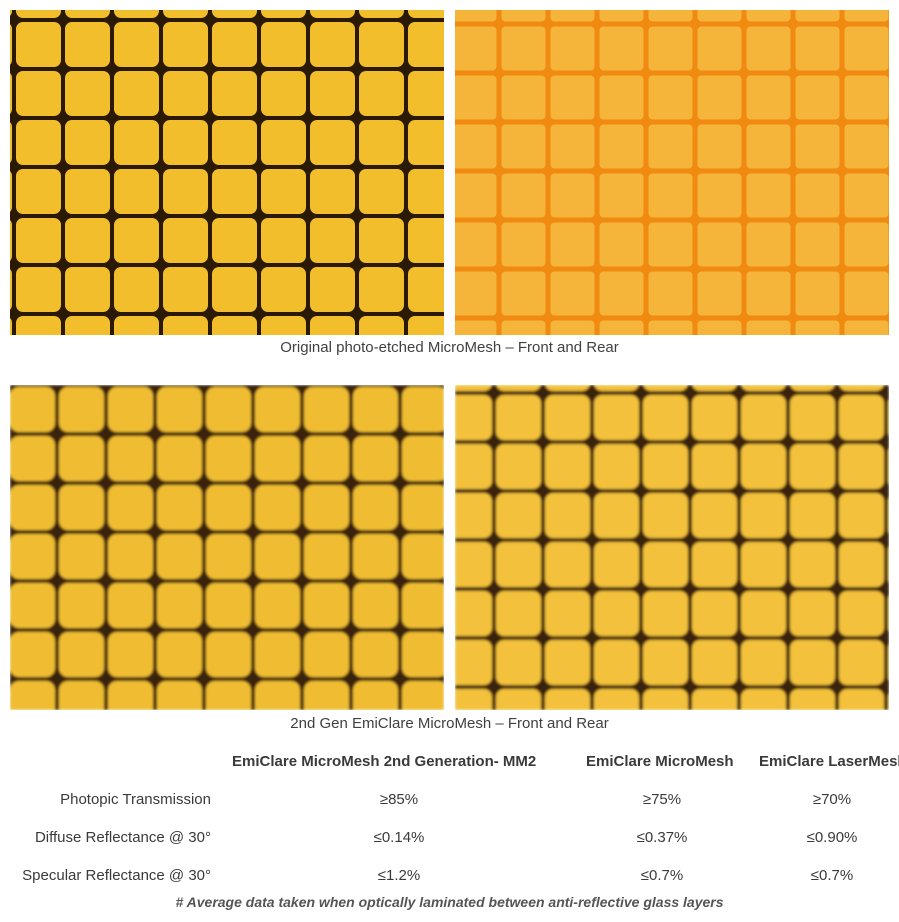  What do you see at coordinates (399, 799) in the screenshot?
I see `cell-mm2-photopic: ≥85%` at bounding box center [399, 799].